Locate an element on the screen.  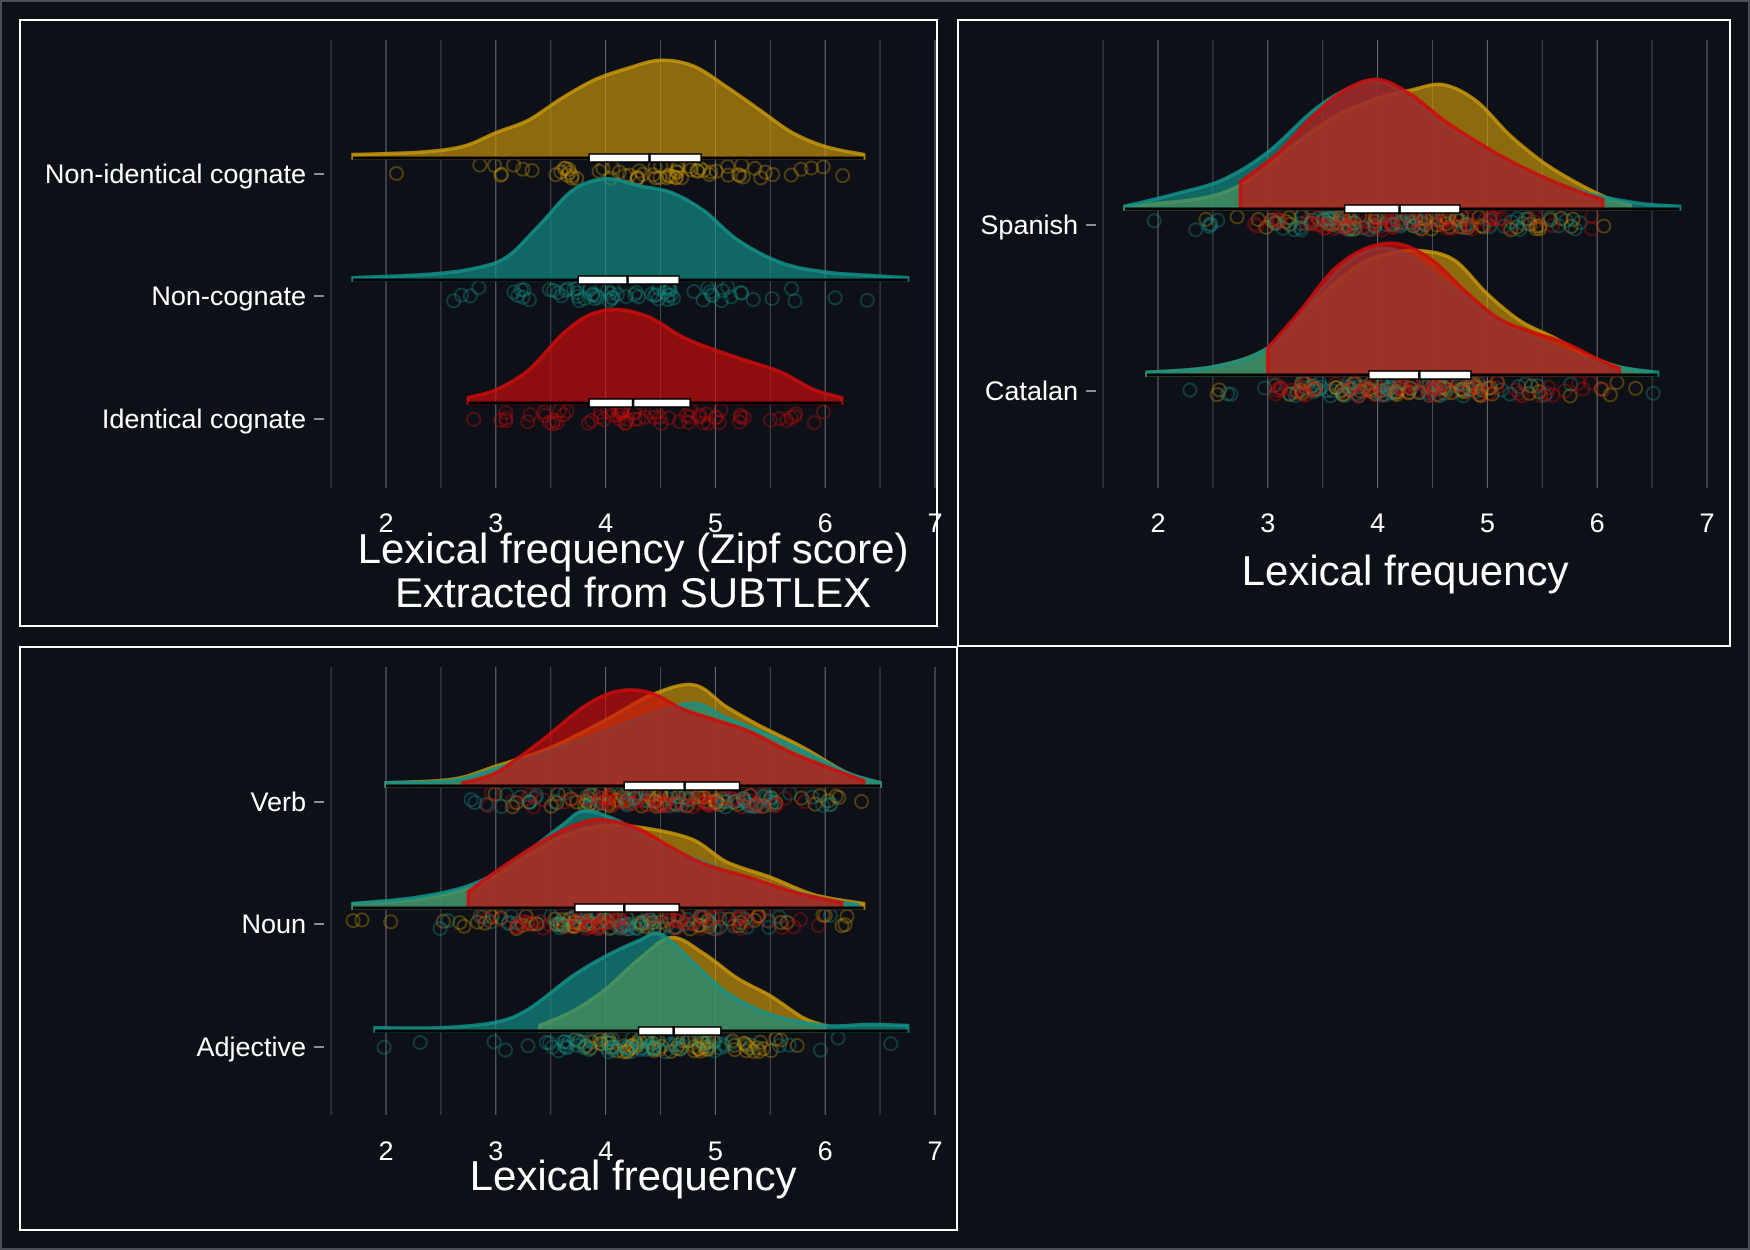
x-axis-title: Extracted from SUBTLEX is located at coordinates (633, 592).